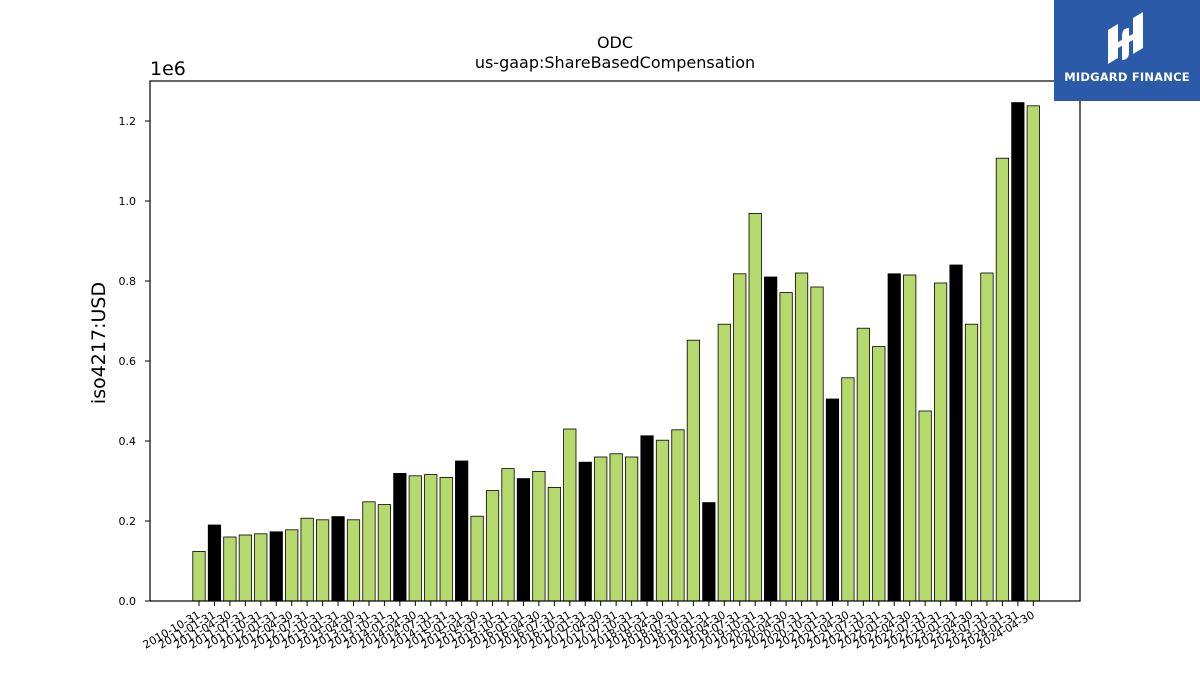 The image size is (1200, 675). I want to click on y-tick-label: 0.6, so click(128, 361).